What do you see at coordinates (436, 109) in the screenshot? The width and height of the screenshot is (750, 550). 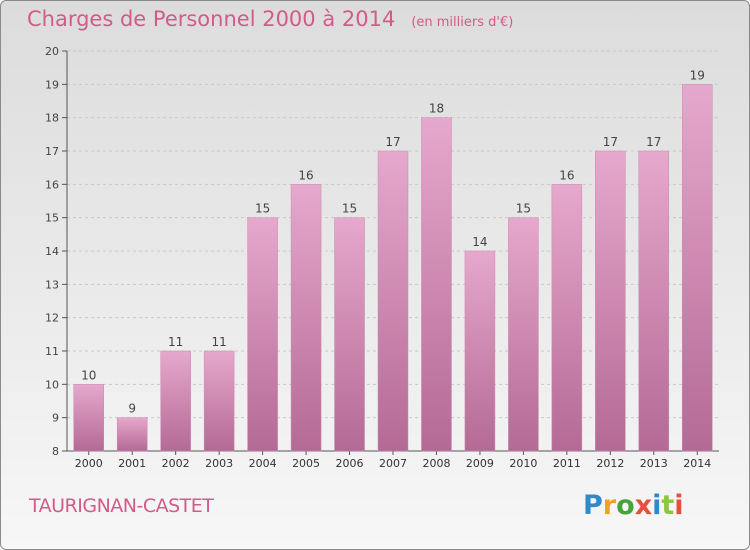 I see `data-label: 18` at bounding box center [436, 109].